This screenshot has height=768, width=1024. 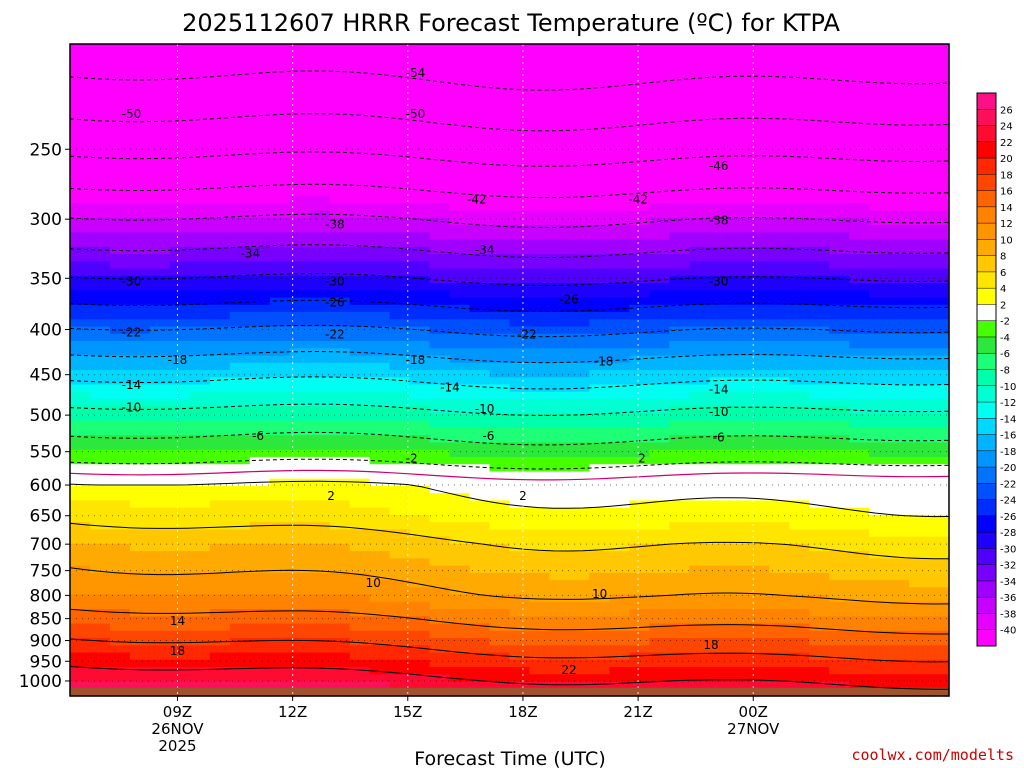 What do you see at coordinates (177, 746) in the screenshot?
I see `x-tick-year: 2025` at bounding box center [177, 746].